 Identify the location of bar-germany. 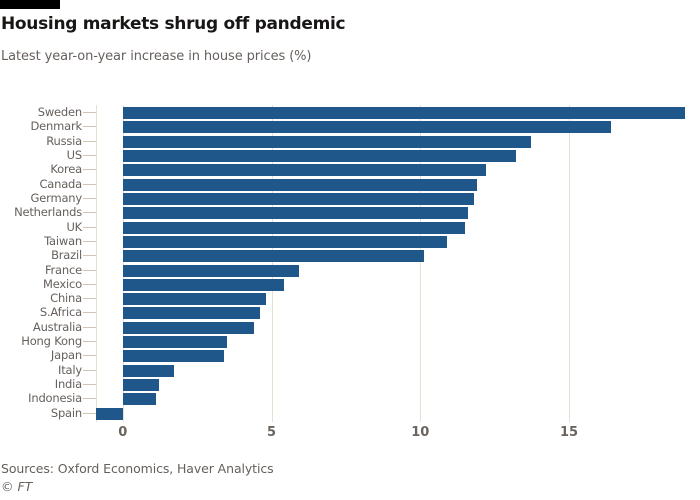
(298, 199).